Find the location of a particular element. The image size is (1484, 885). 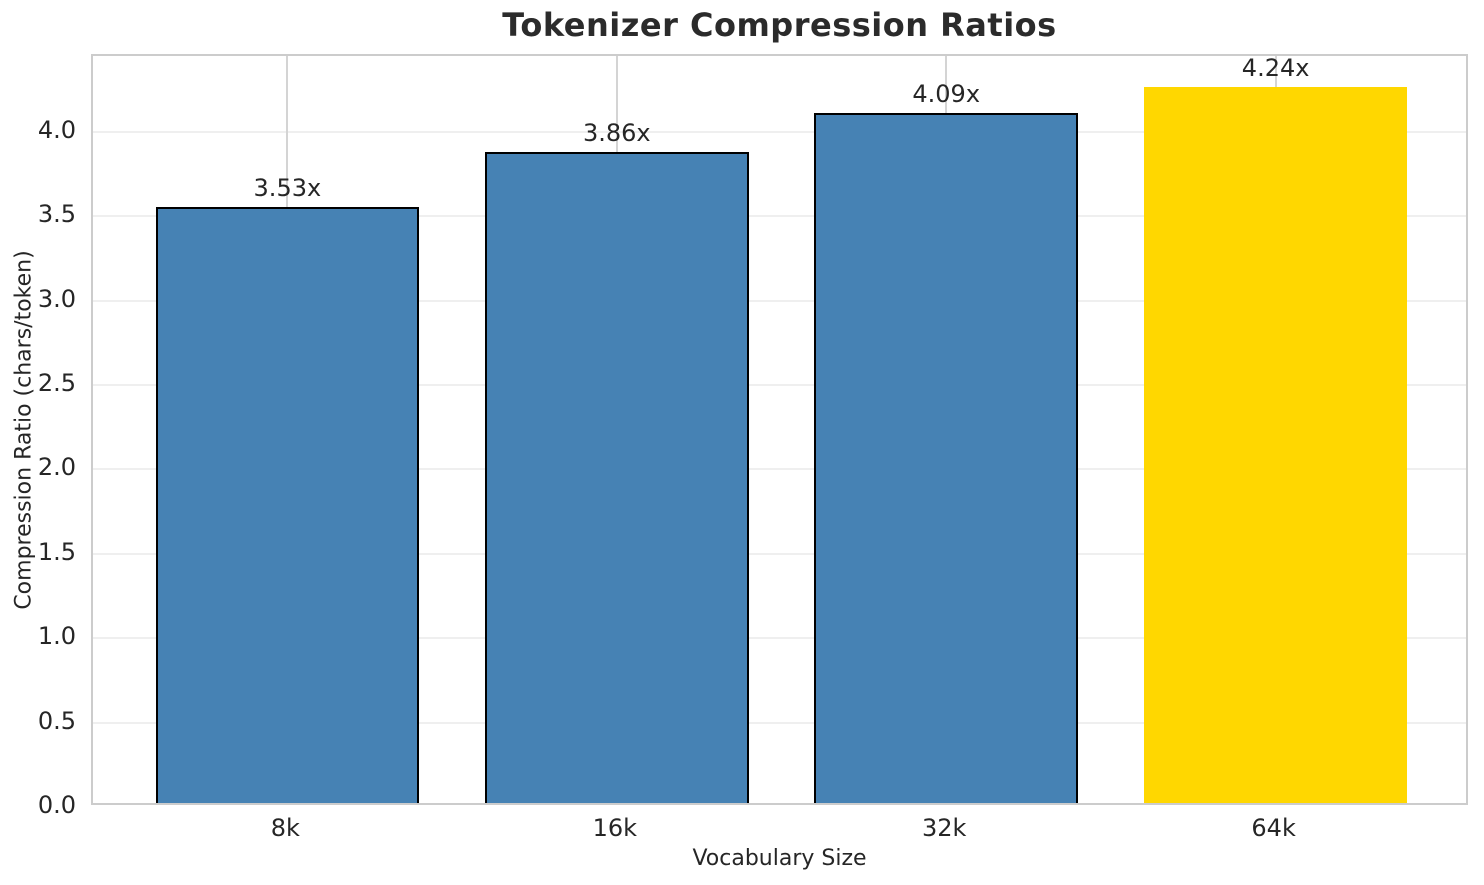

x-tick-label: 32k is located at coordinates (944, 828).